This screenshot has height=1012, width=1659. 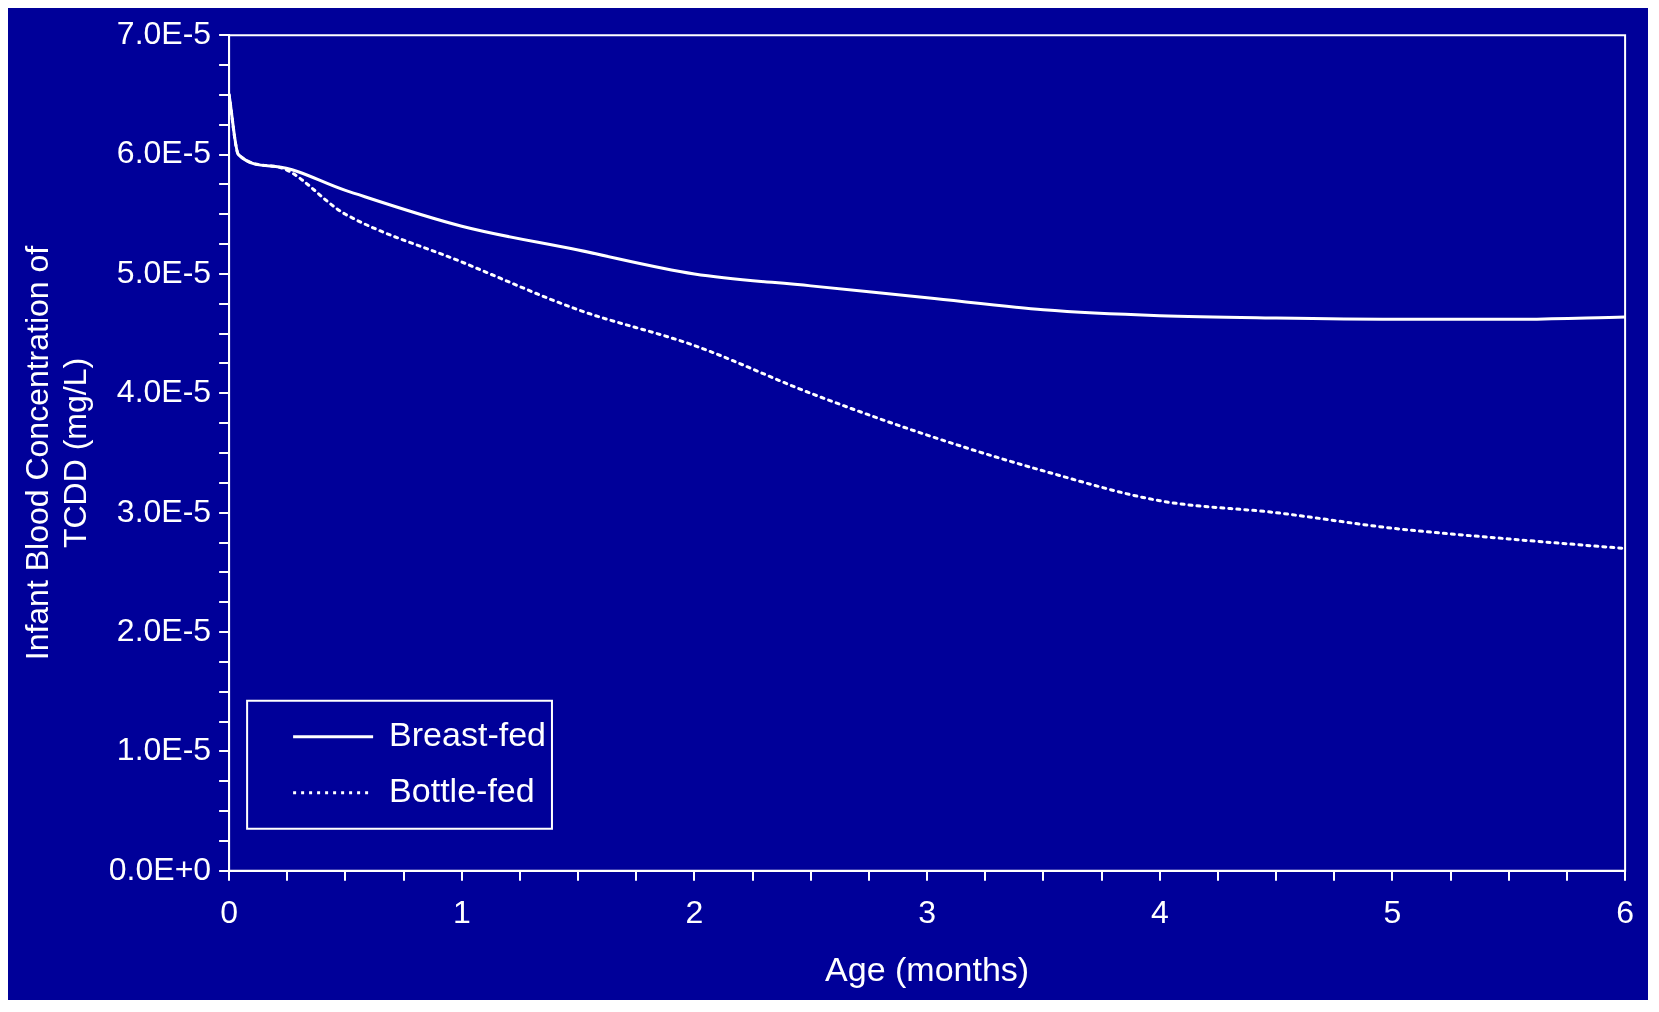 What do you see at coordinates (467, 734) in the screenshot?
I see `legend-label: Breast-fed` at bounding box center [467, 734].